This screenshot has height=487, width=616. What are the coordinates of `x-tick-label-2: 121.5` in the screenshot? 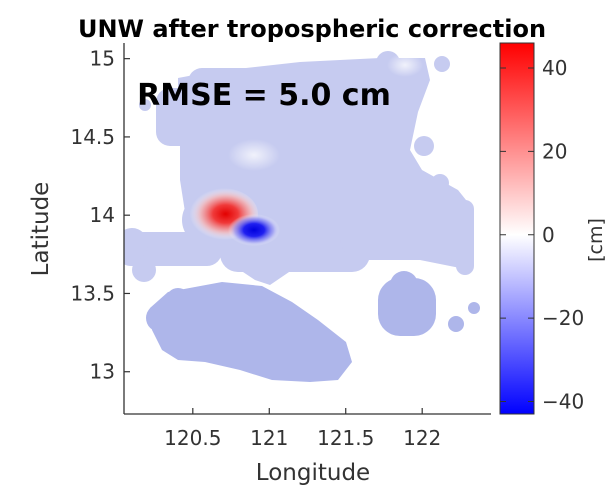 It's located at (345, 438).